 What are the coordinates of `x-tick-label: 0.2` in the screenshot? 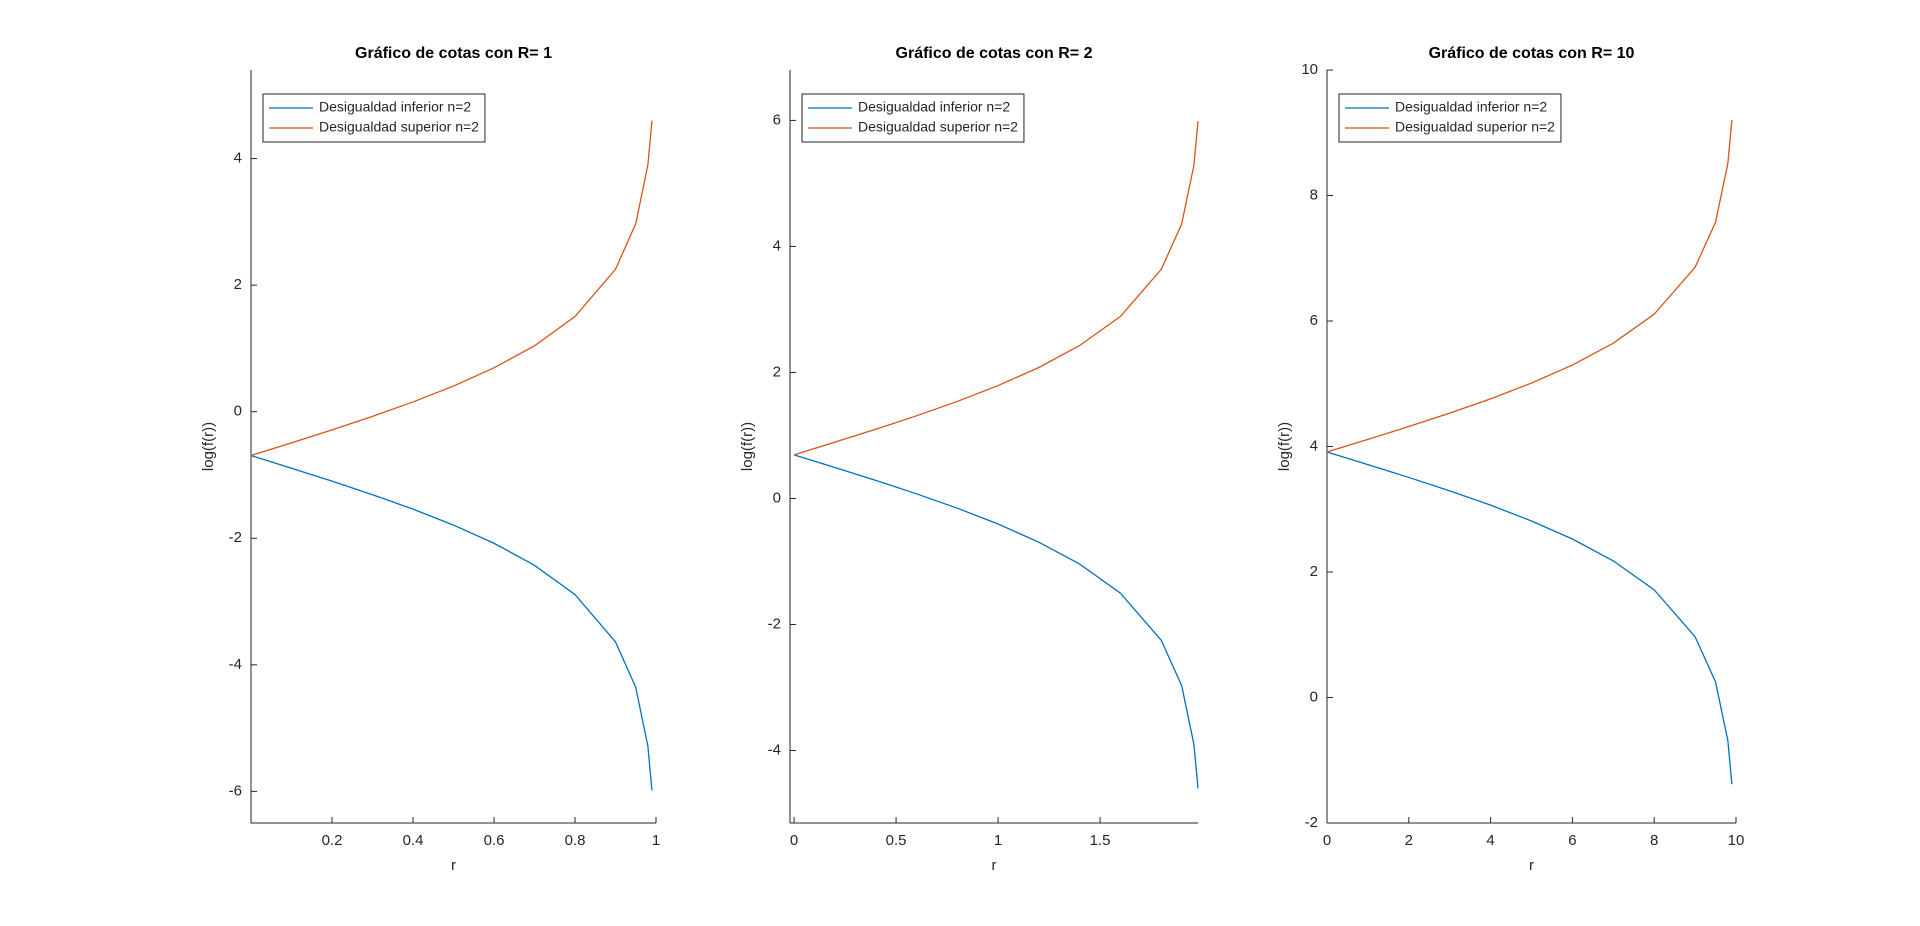 It's located at (332, 840).